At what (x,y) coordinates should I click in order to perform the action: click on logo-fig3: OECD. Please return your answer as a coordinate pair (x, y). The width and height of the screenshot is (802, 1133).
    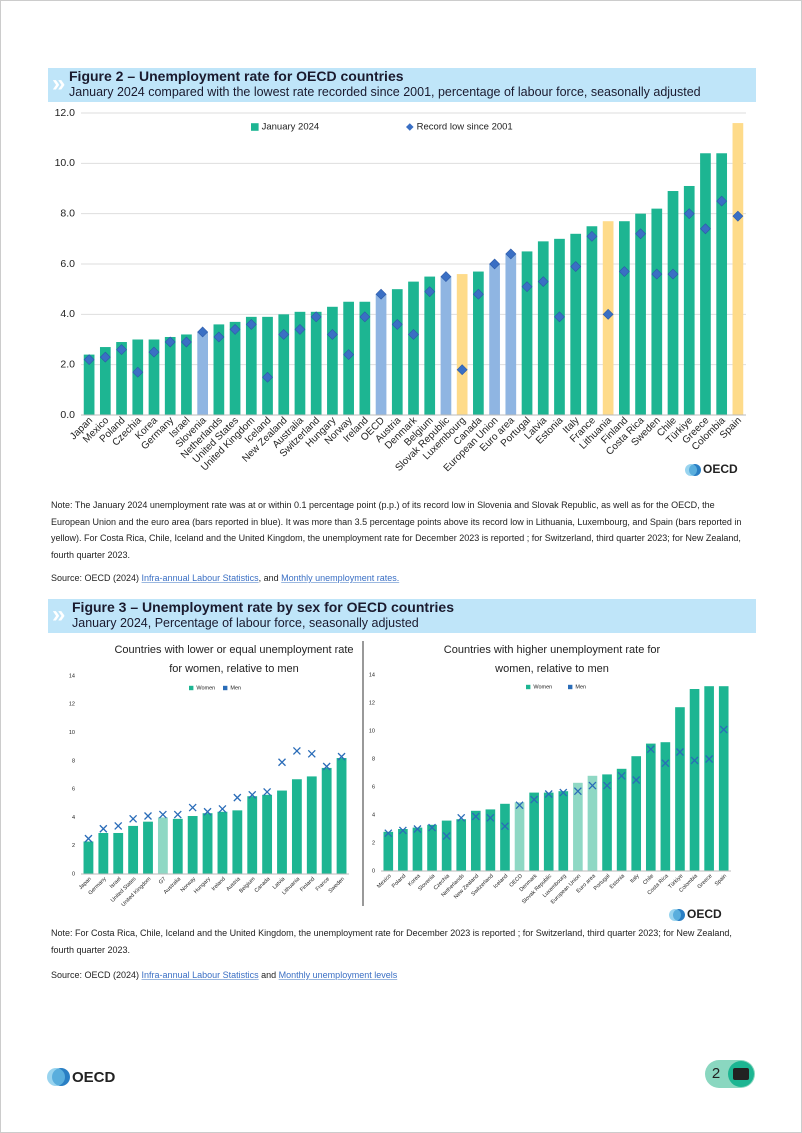
    Looking at the image, I should click on (695, 914).